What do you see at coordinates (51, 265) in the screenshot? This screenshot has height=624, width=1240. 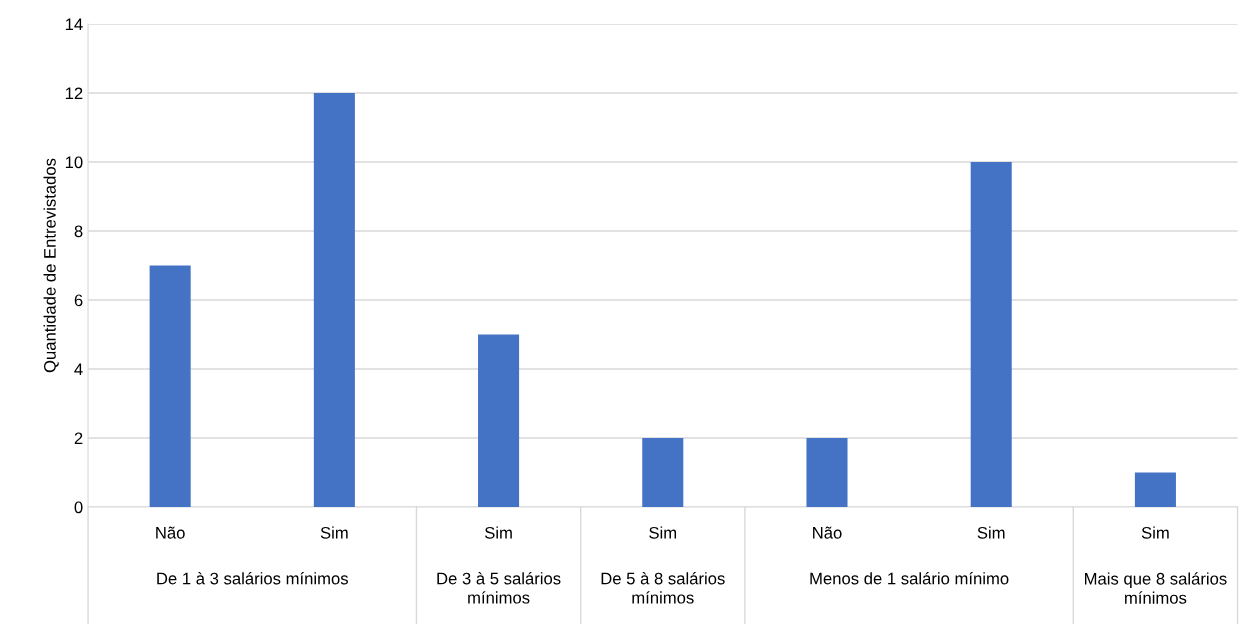 I see `y-axis-title: Quantidade de Entrevistados` at bounding box center [51, 265].